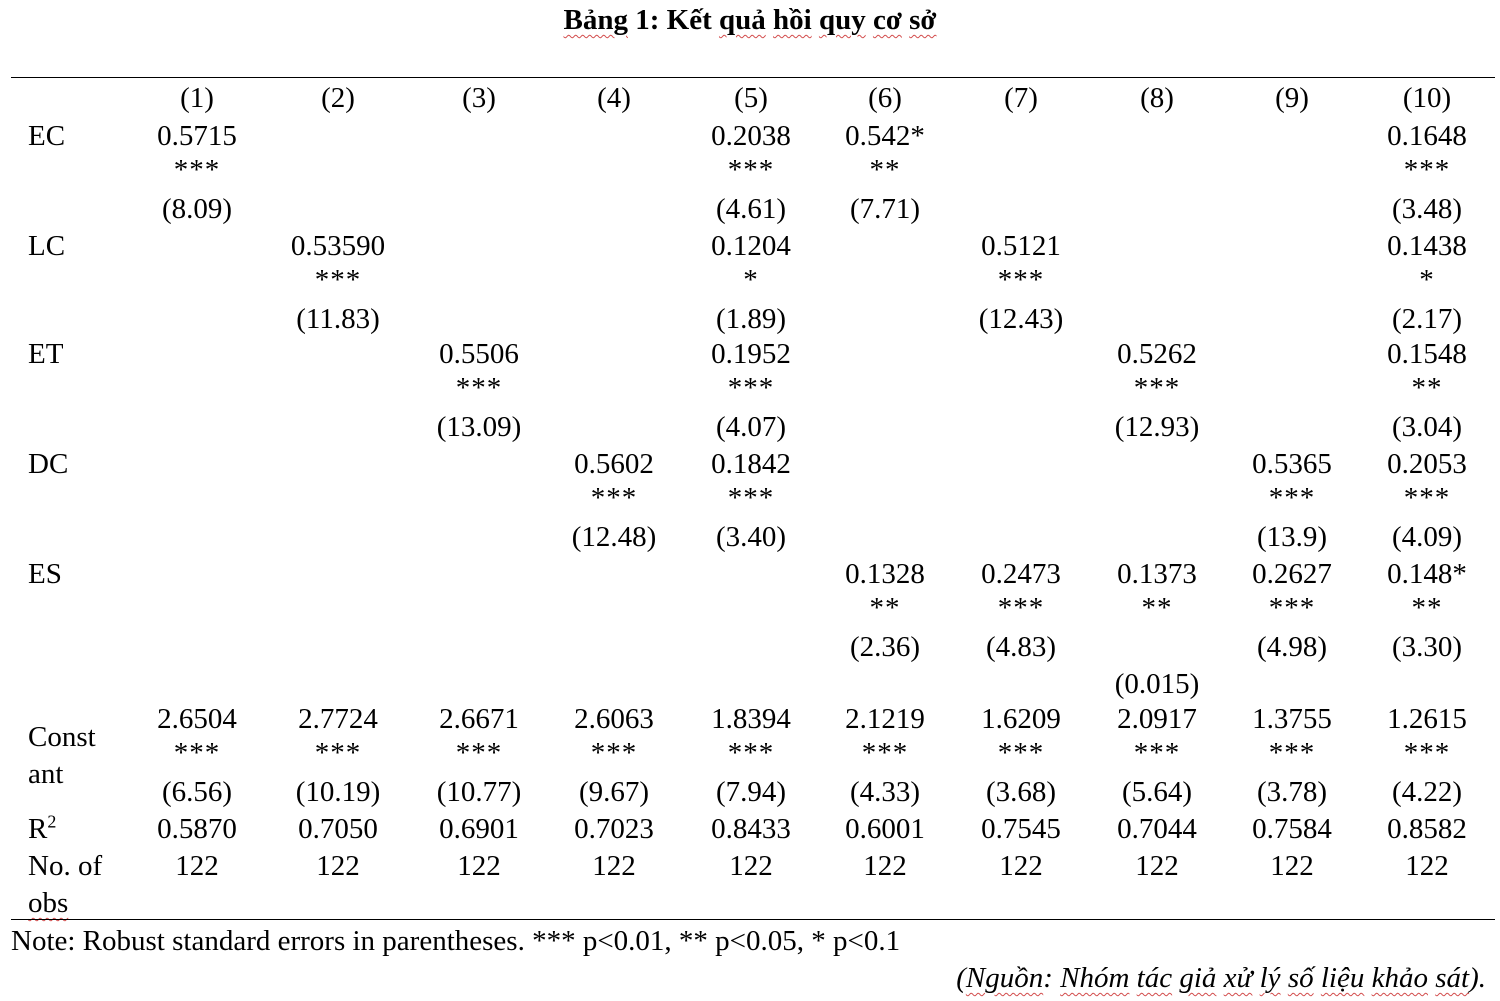 Image resolution: width=1500 pixels, height=1001 pixels. What do you see at coordinates (1477, 978) in the screenshot?
I see `source-close: ).` at bounding box center [1477, 978].